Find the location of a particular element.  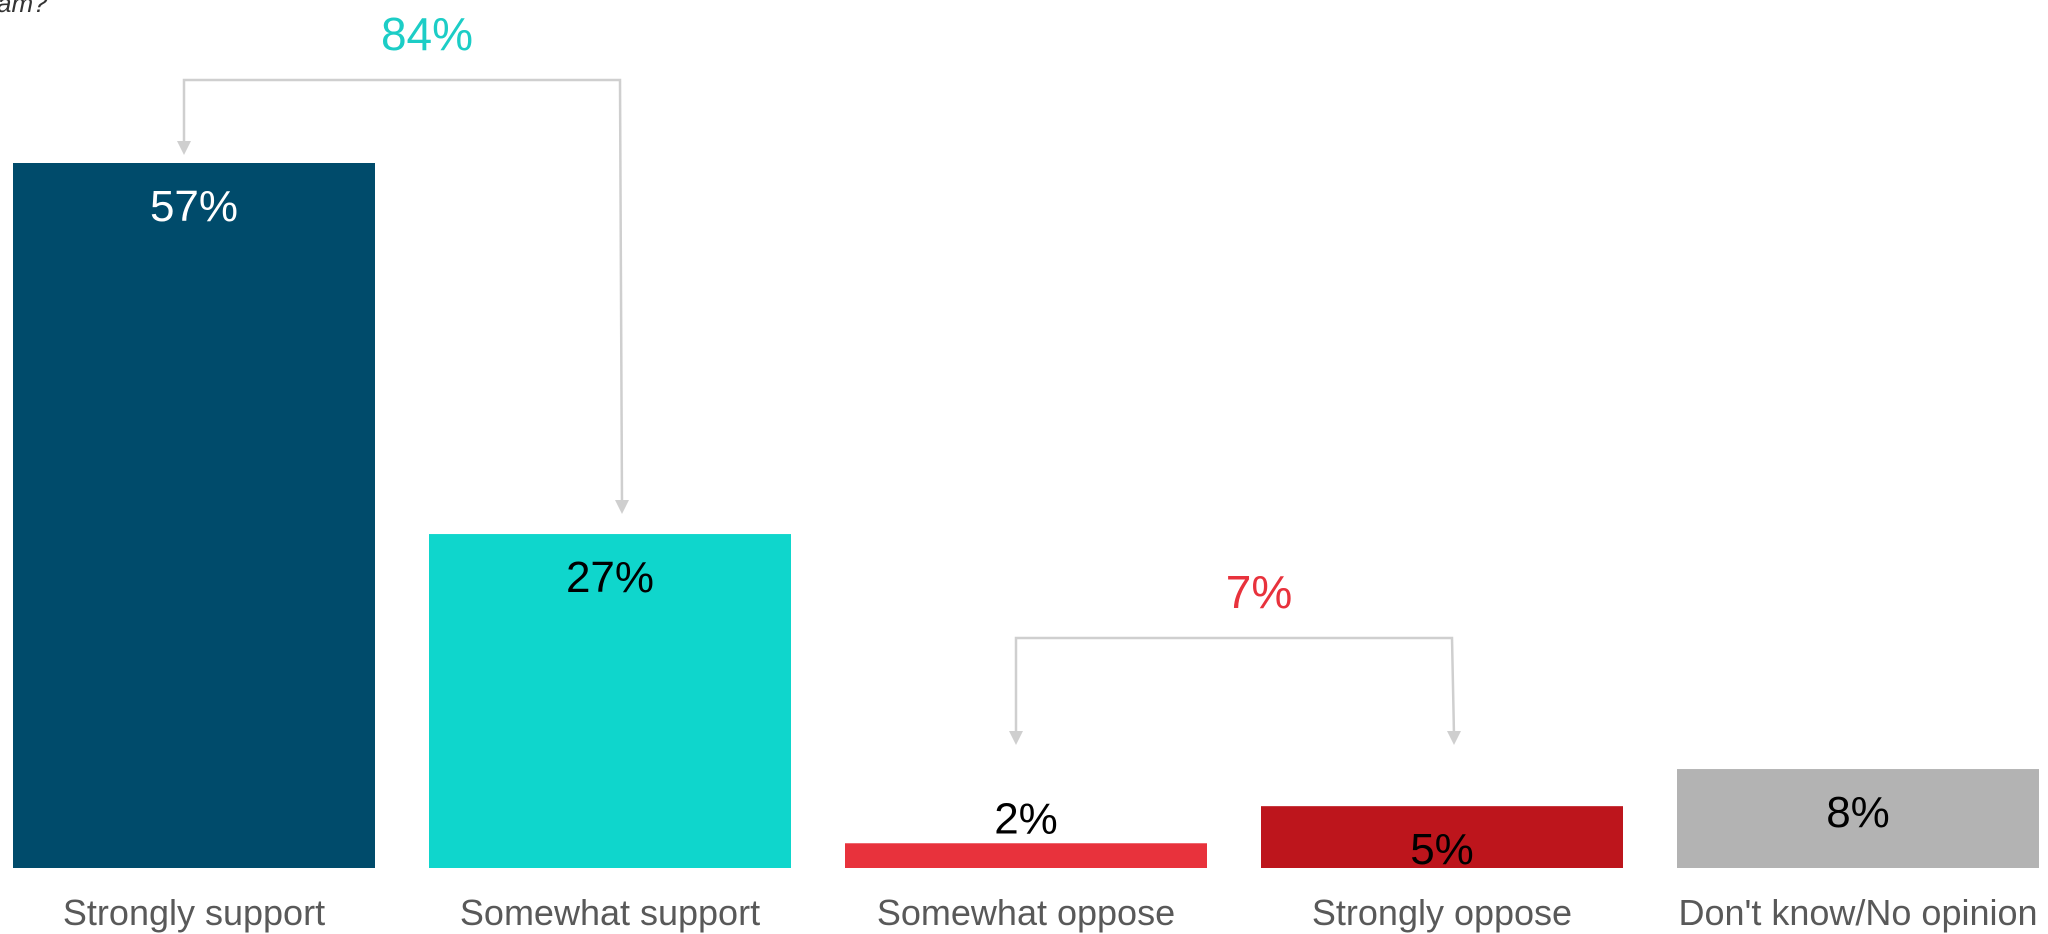

bar-dont-know is located at coordinates (1858, 818).